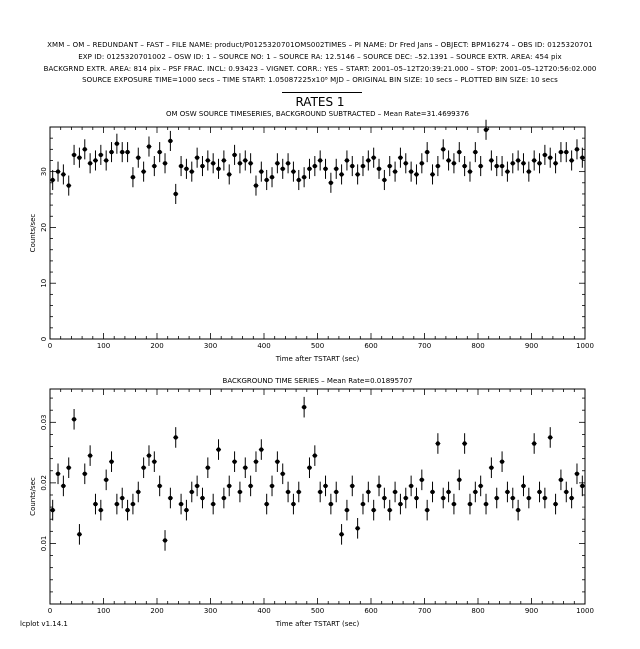 This screenshot has height=649, width=640. Describe the element at coordinates (317, 624) in the screenshot. I see `chart-2-x-axis-label: Time after TSTART (sec)` at that location.